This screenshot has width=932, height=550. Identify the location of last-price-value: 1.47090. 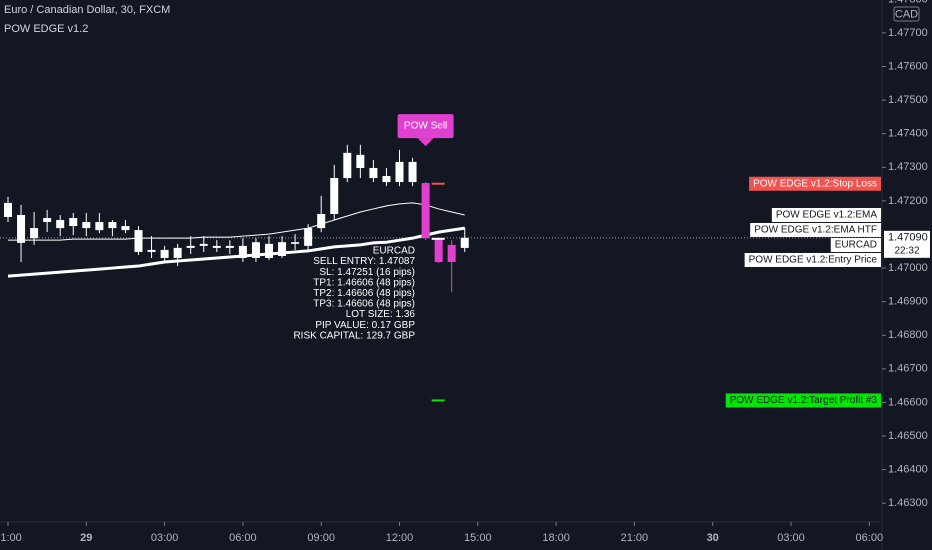
(908, 238).